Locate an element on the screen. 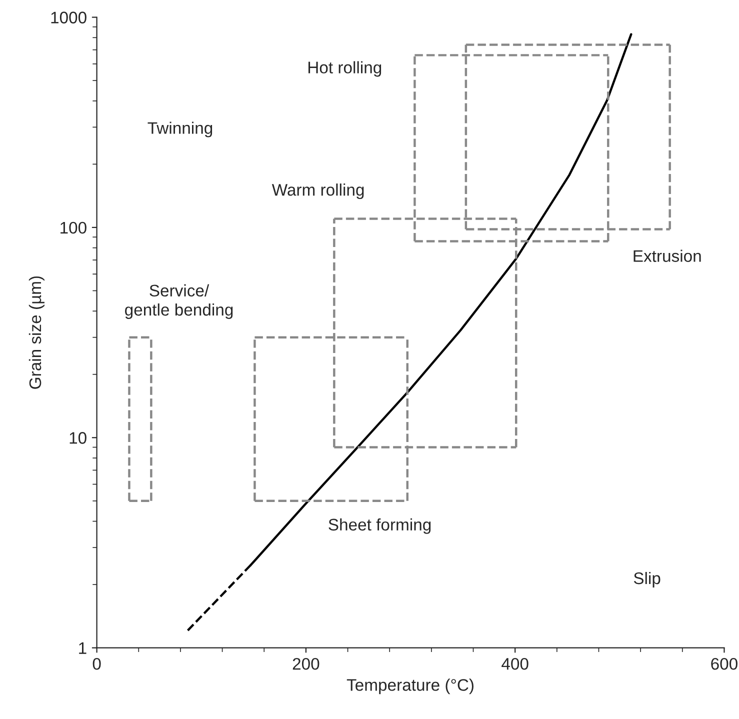 The width and height of the screenshot is (739, 719). annotation: Sheet forming is located at coordinates (379, 526).